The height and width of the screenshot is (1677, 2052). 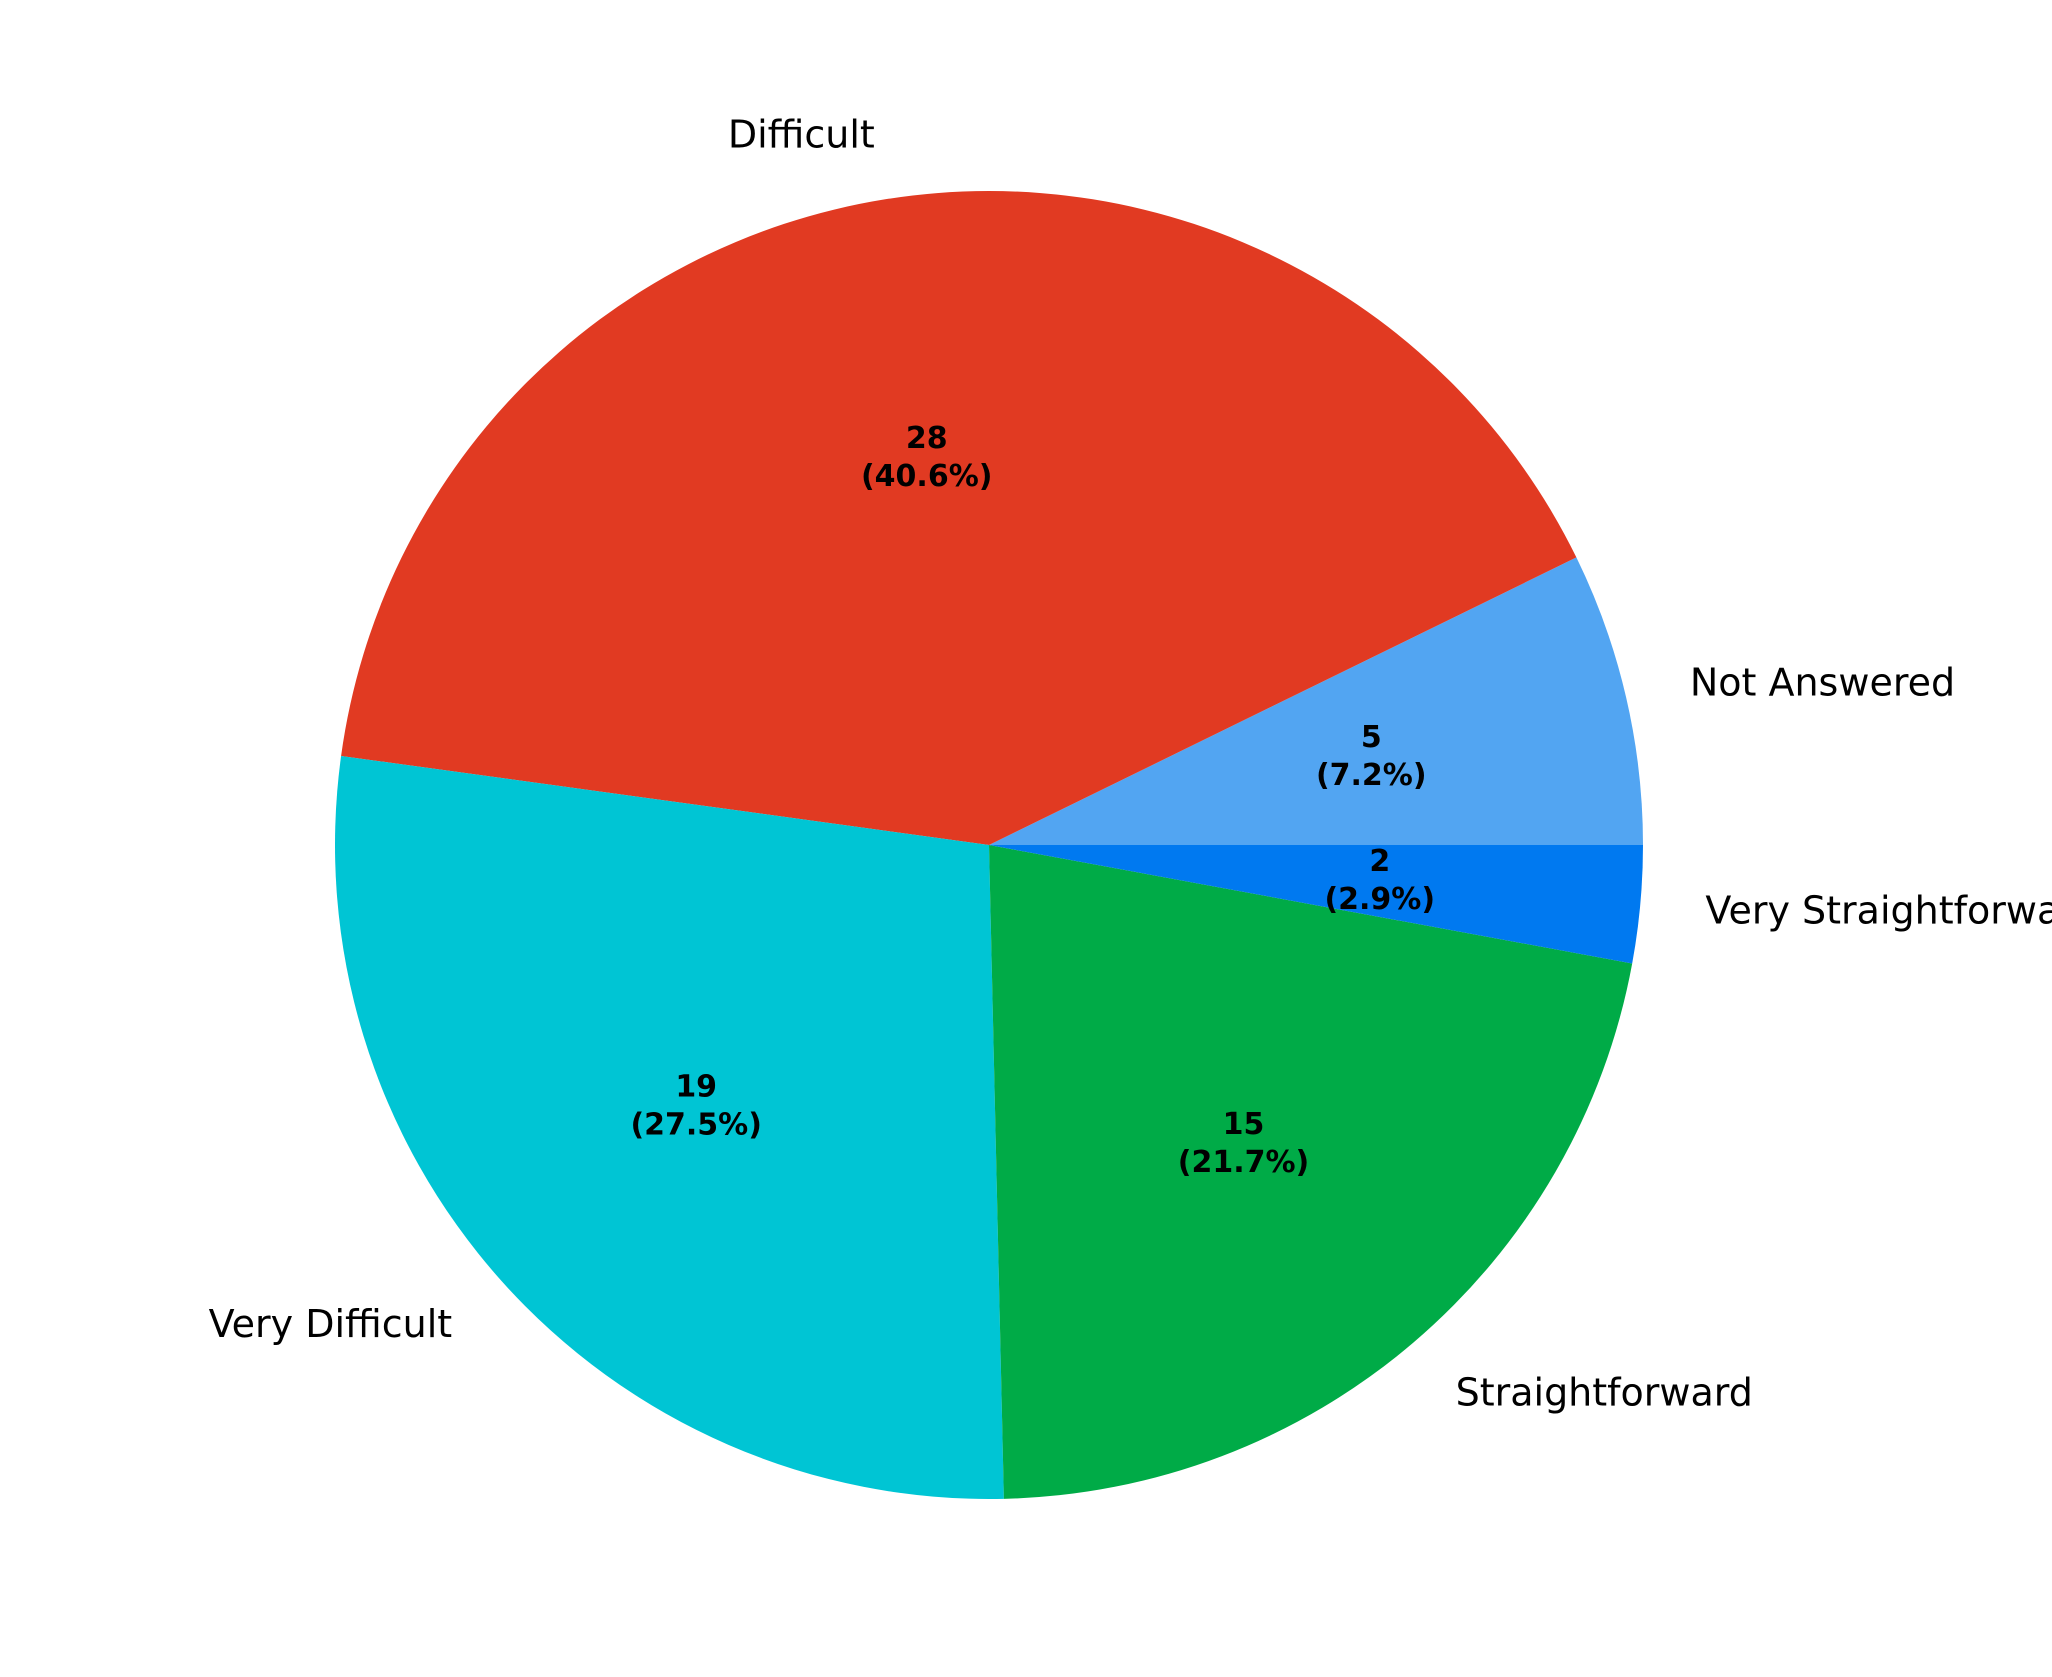 I want to click on pie-slice-very-difficult, so click(x=669, y=1127).